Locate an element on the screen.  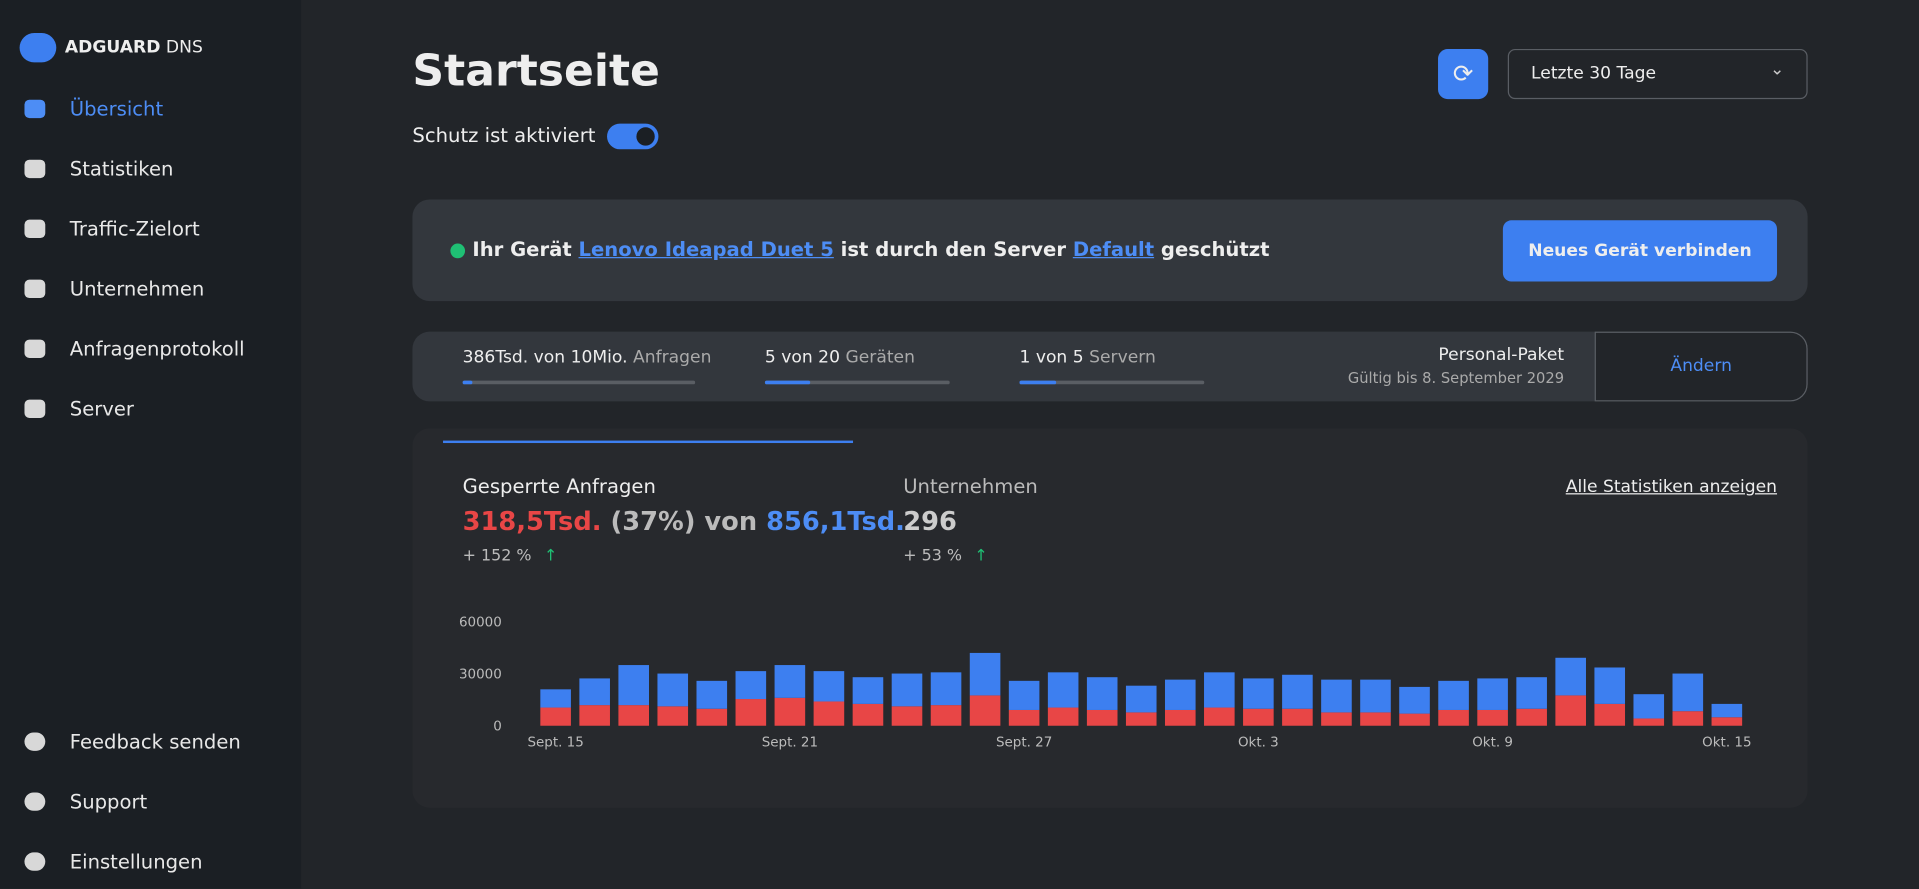
nav-item: Statistiken is located at coordinates (121, 169).